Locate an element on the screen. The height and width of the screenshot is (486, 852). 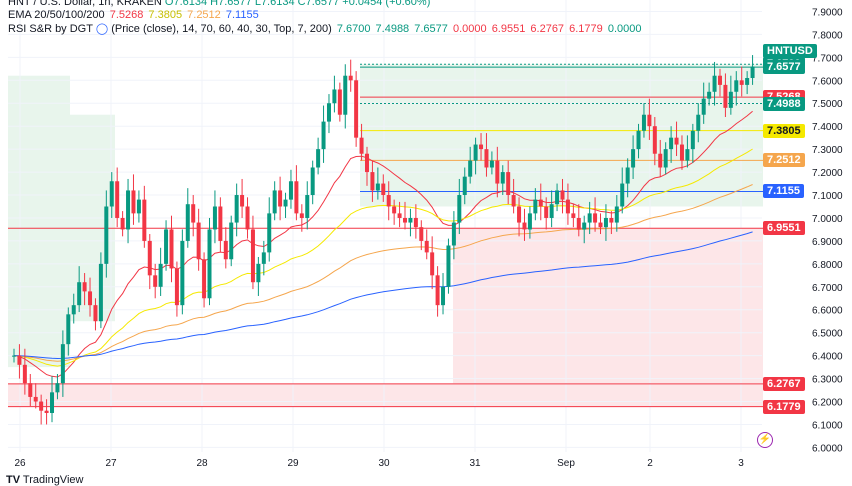
time-tick-label: 31 is located at coordinates (475, 463).